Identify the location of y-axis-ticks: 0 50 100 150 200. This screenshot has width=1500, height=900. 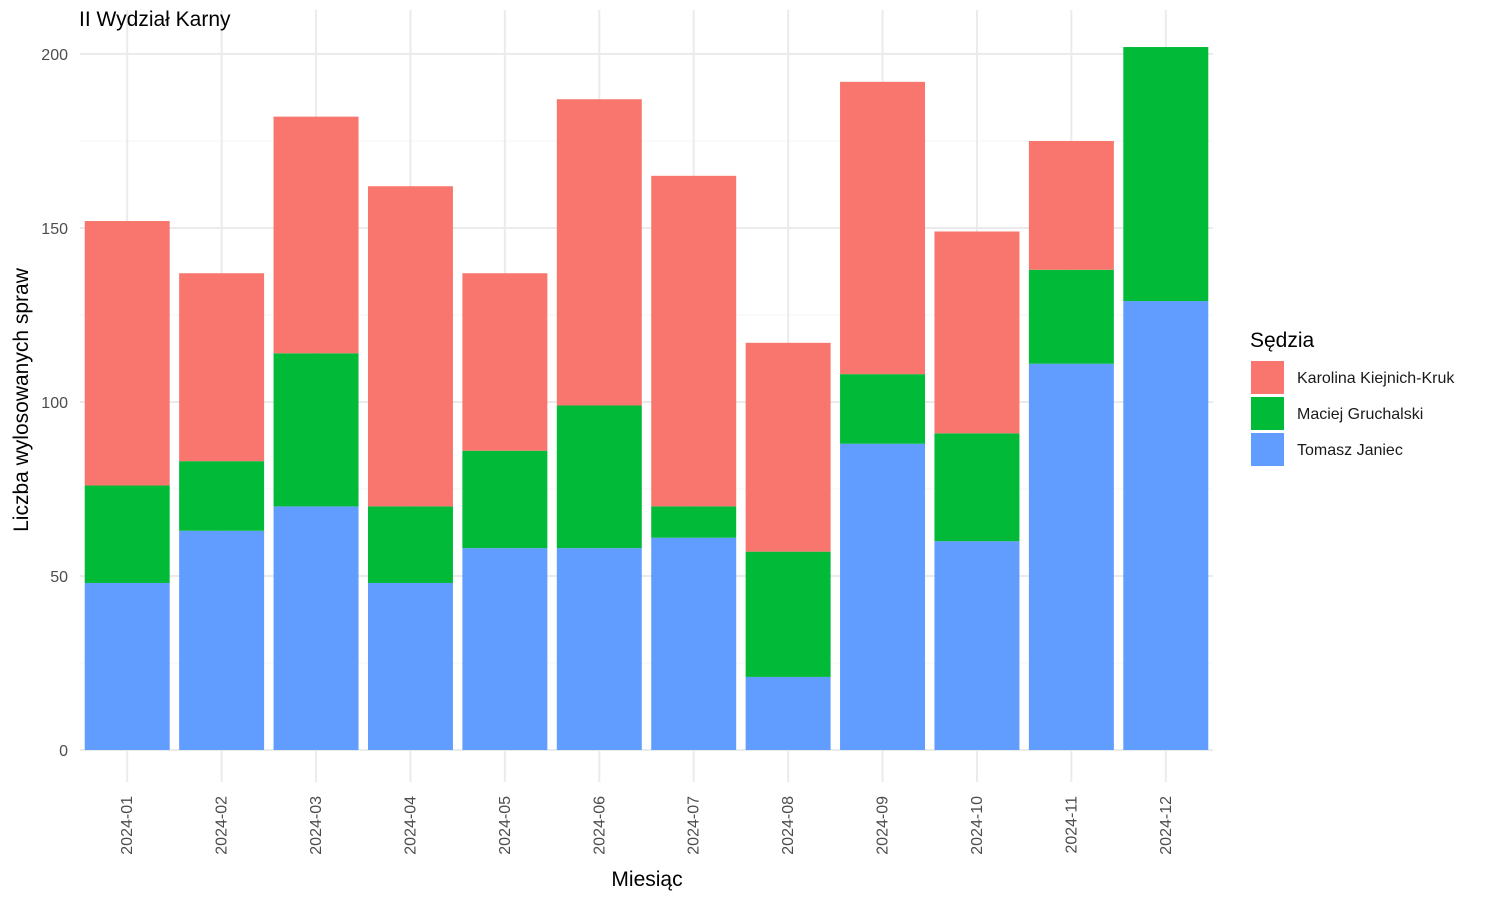
(54, 403).